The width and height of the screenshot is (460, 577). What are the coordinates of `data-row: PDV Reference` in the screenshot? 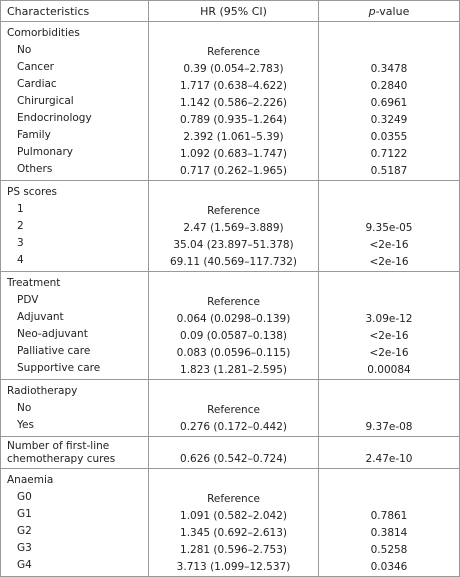 It's located at (230, 300).